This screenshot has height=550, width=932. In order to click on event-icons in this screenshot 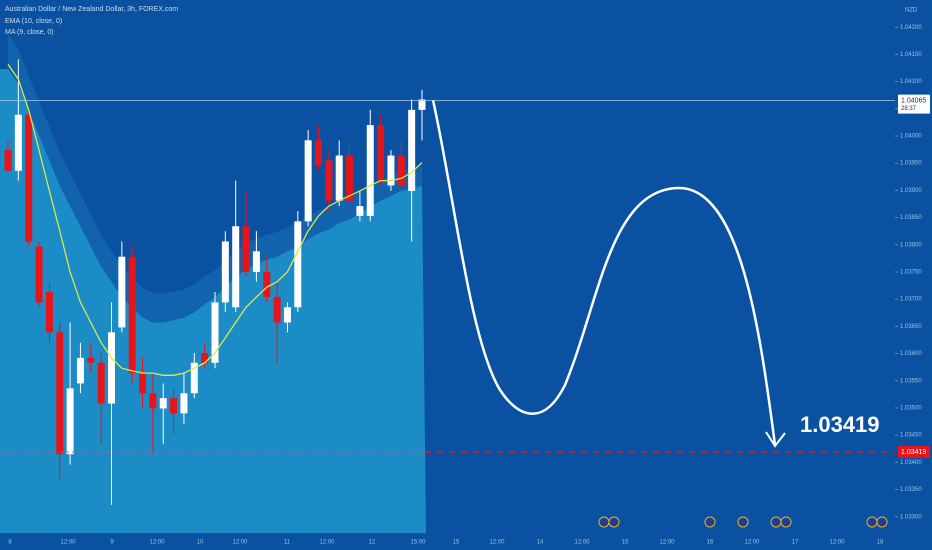, I will do `click(743, 522)`.